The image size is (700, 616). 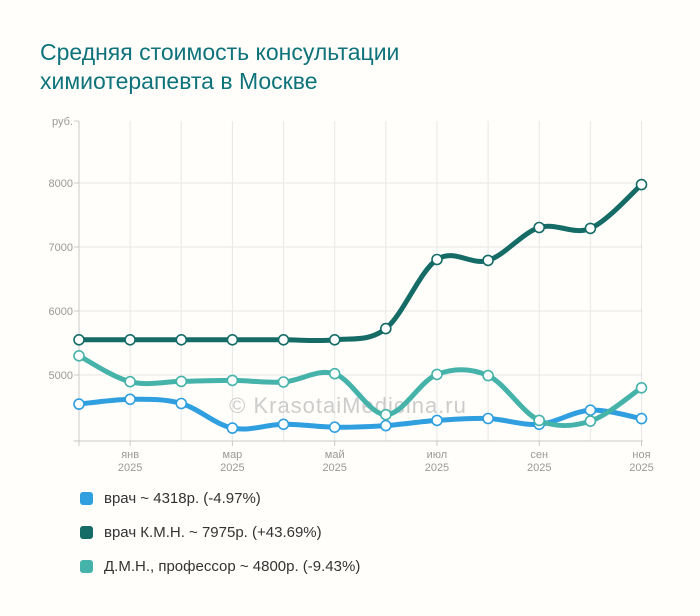 I want to click on x-tick-month-label: май, so click(x=335, y=455).